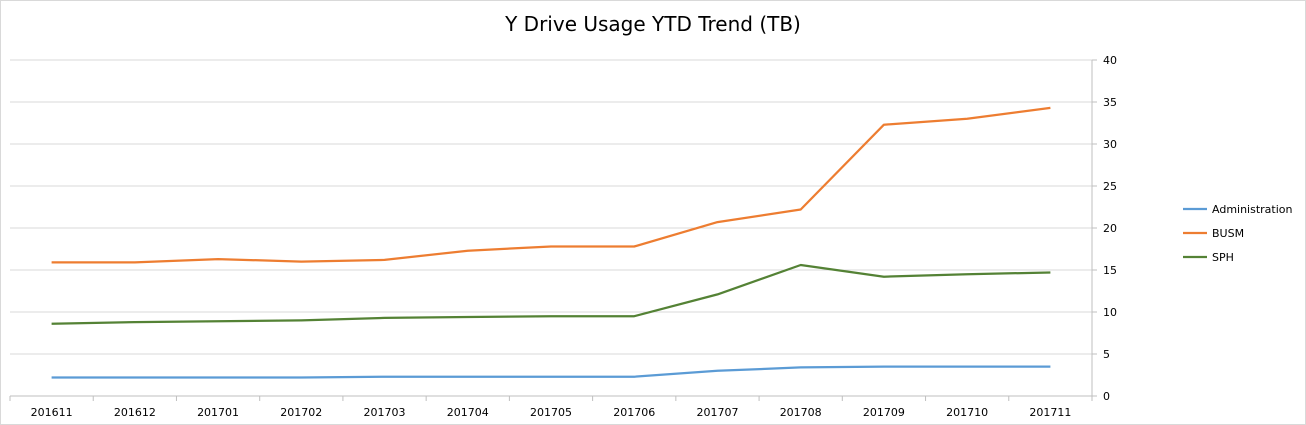 This screenshot has width=1306, height=425. I want to click on x-tick-label: 201705, so click(551, 412).